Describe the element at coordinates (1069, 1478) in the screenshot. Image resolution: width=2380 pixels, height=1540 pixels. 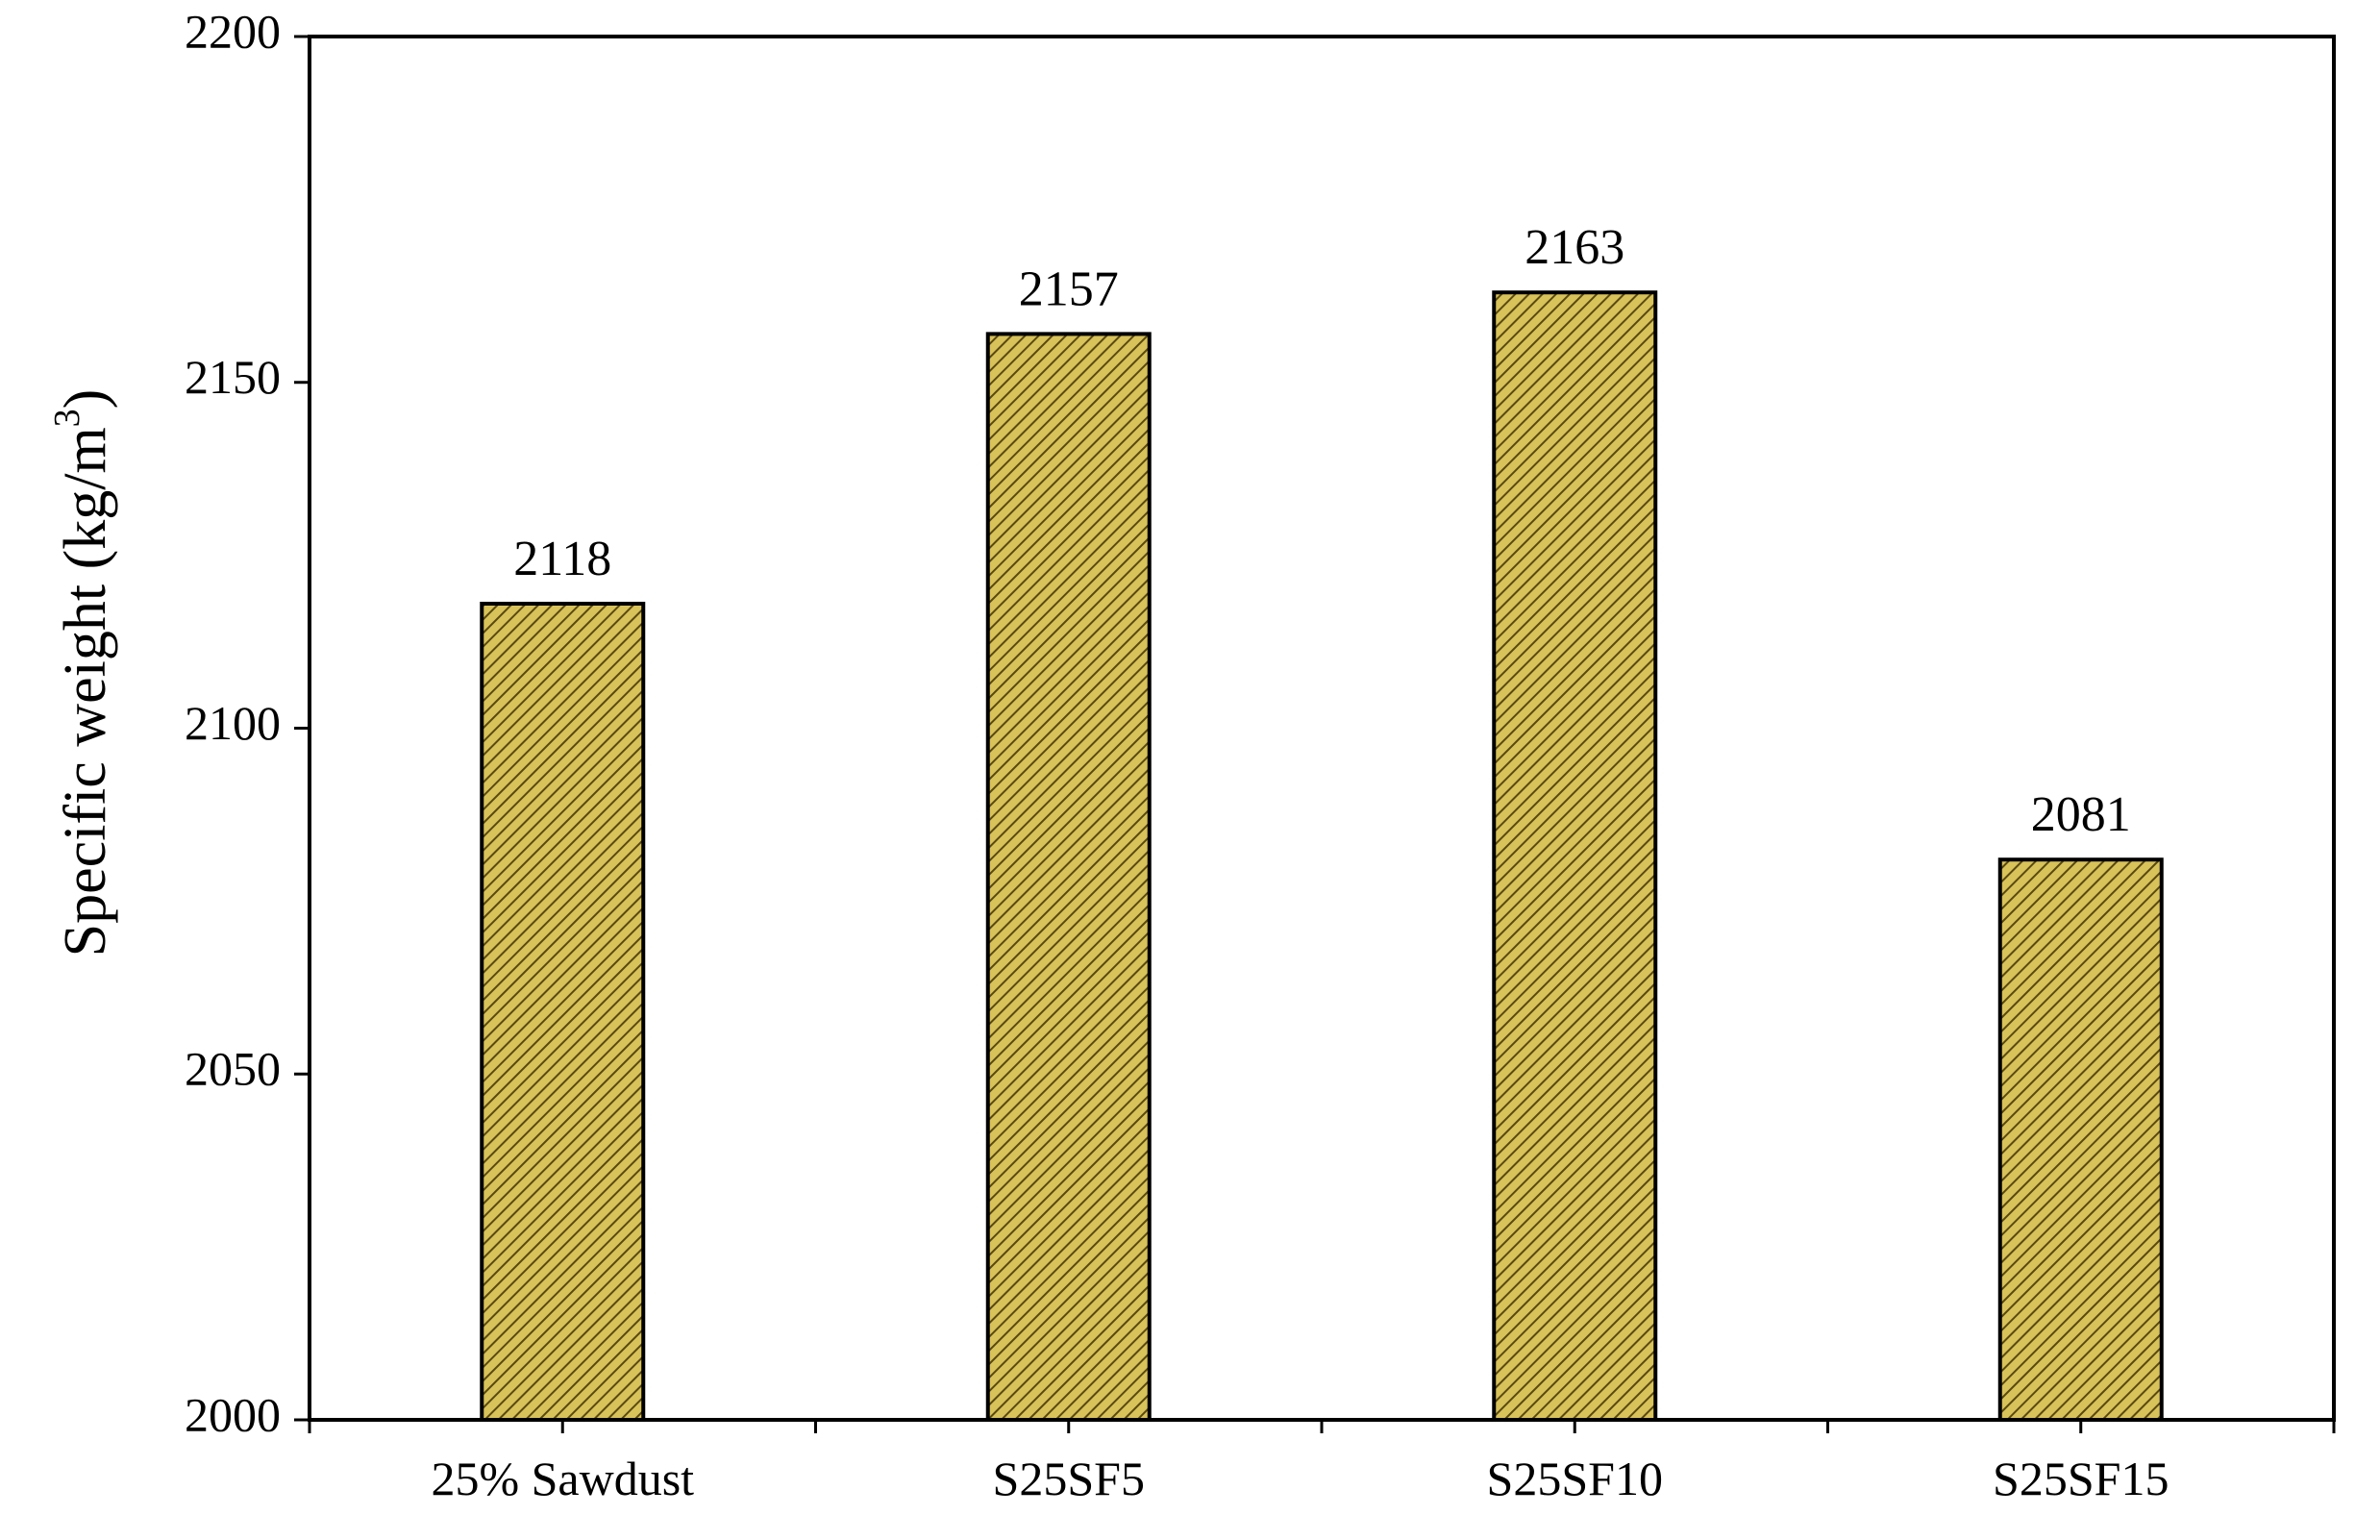
I see `x-category-label: S25SF5` at that location.